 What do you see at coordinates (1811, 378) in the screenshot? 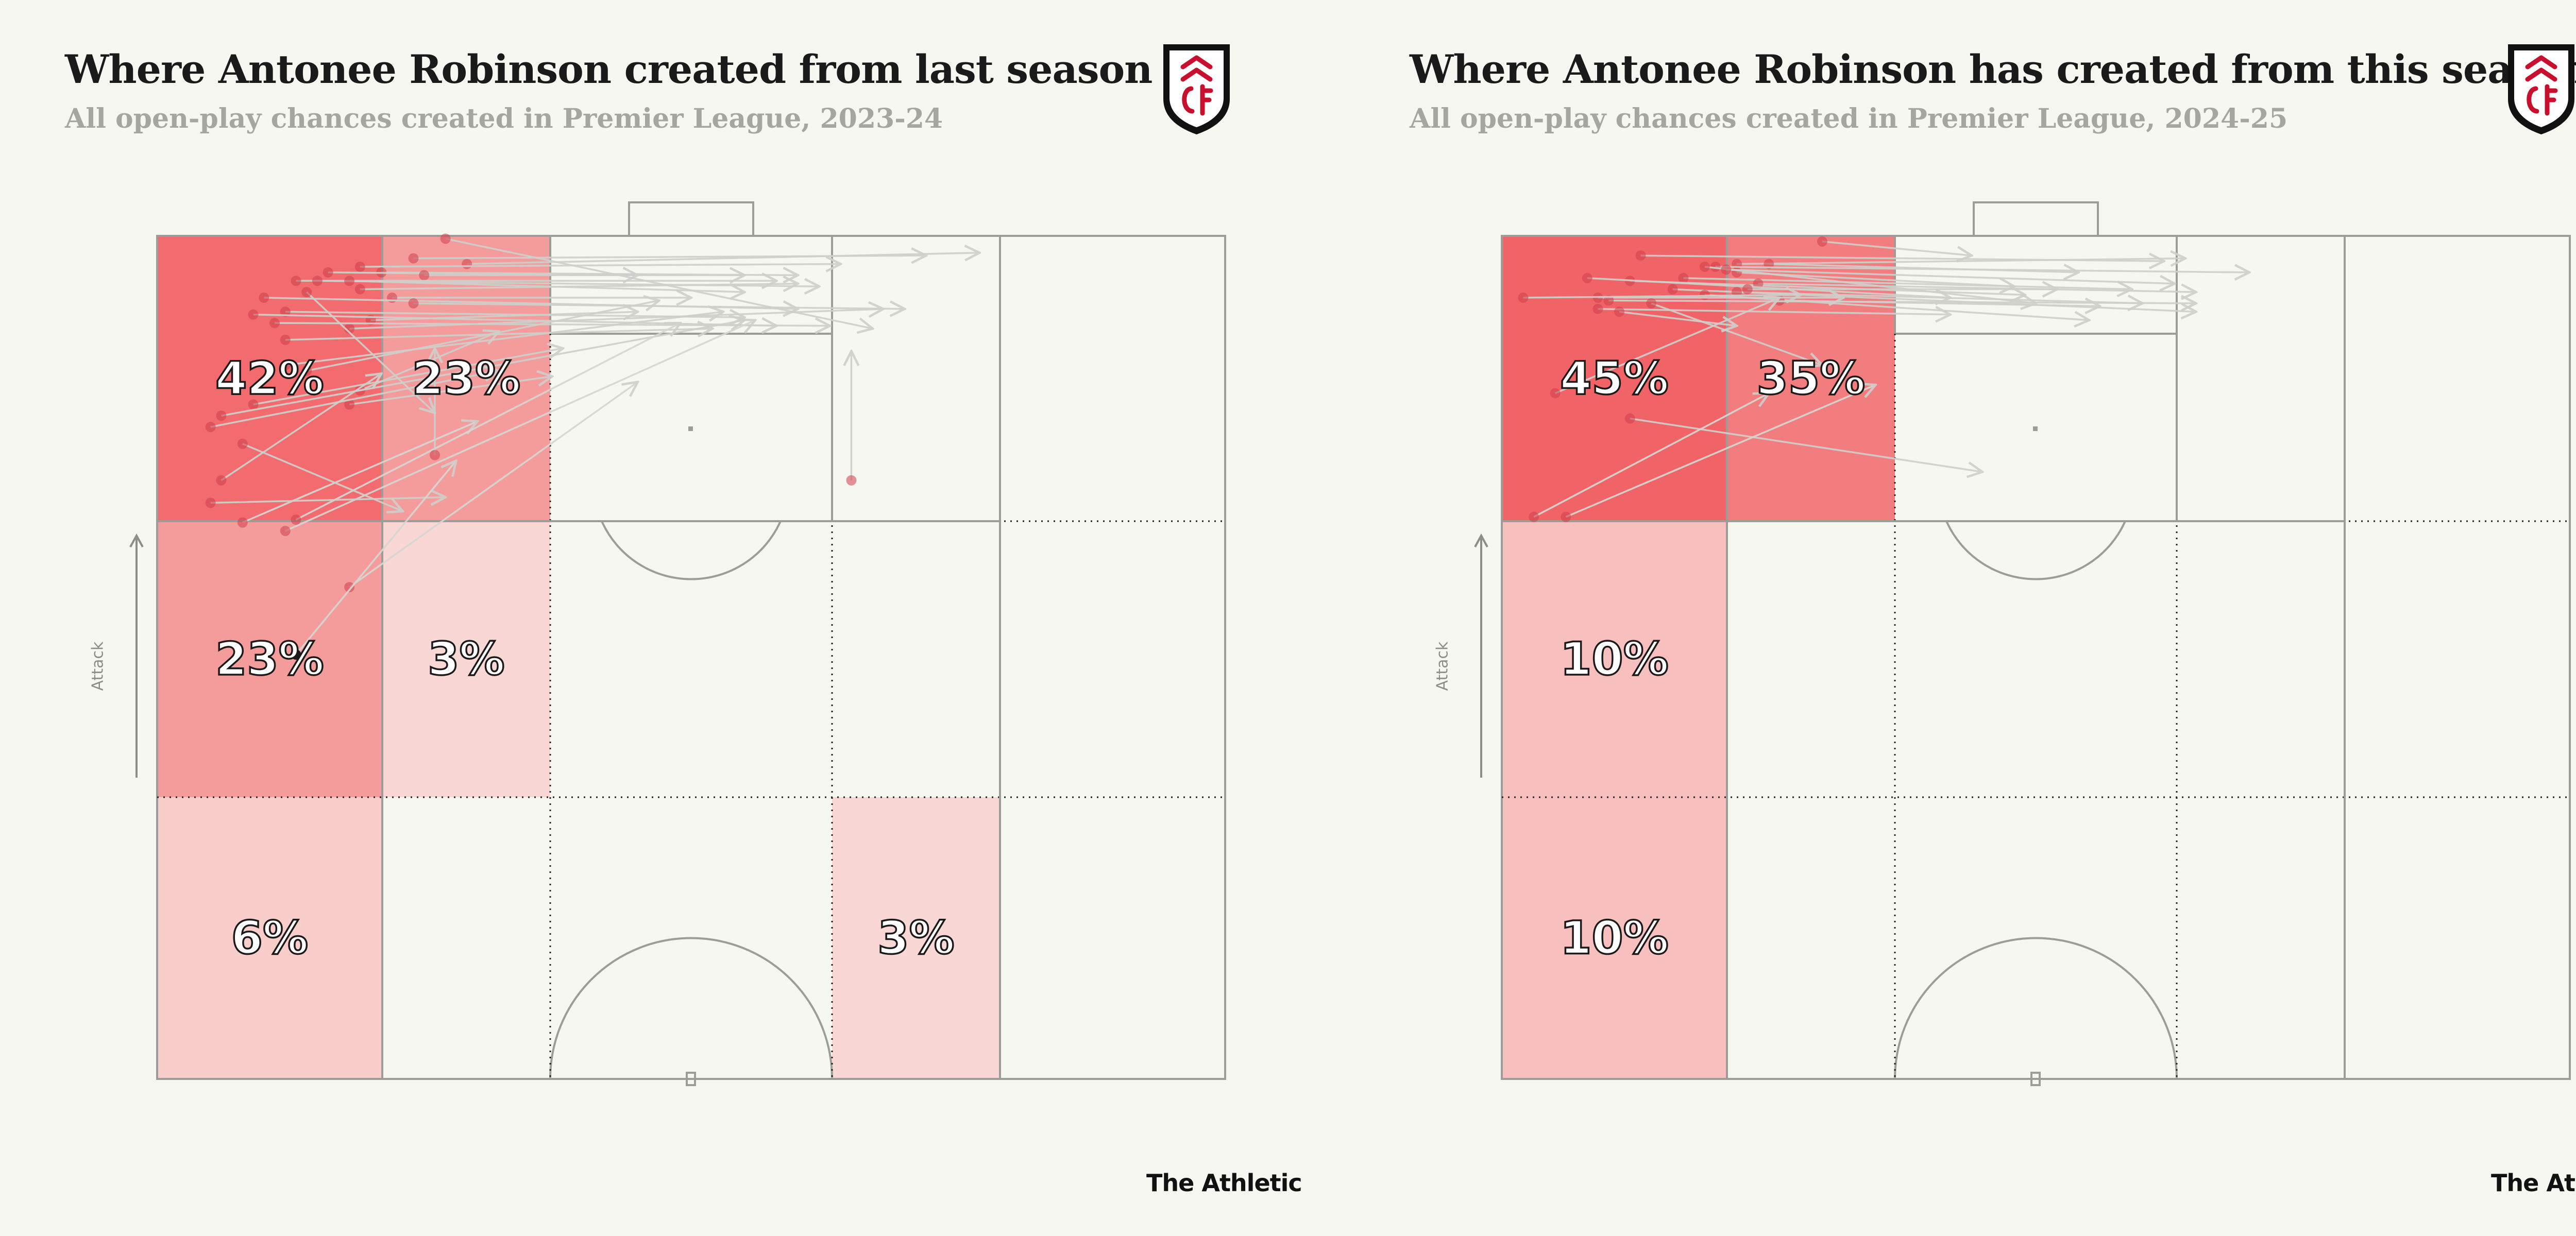
I see `zone-percent-label: 35%` at bounding box center [1811, 378].